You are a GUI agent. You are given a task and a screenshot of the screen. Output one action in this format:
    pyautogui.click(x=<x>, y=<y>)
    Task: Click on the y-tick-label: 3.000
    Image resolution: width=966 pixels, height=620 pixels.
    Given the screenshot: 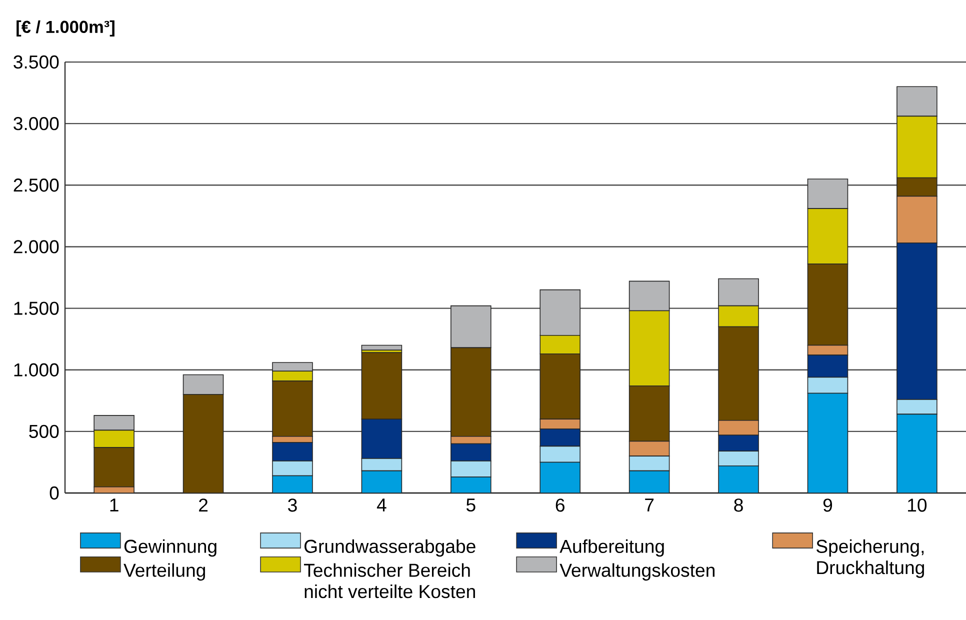 What is the action you would take?
    pyautogui.click(x=36, y=123)
    